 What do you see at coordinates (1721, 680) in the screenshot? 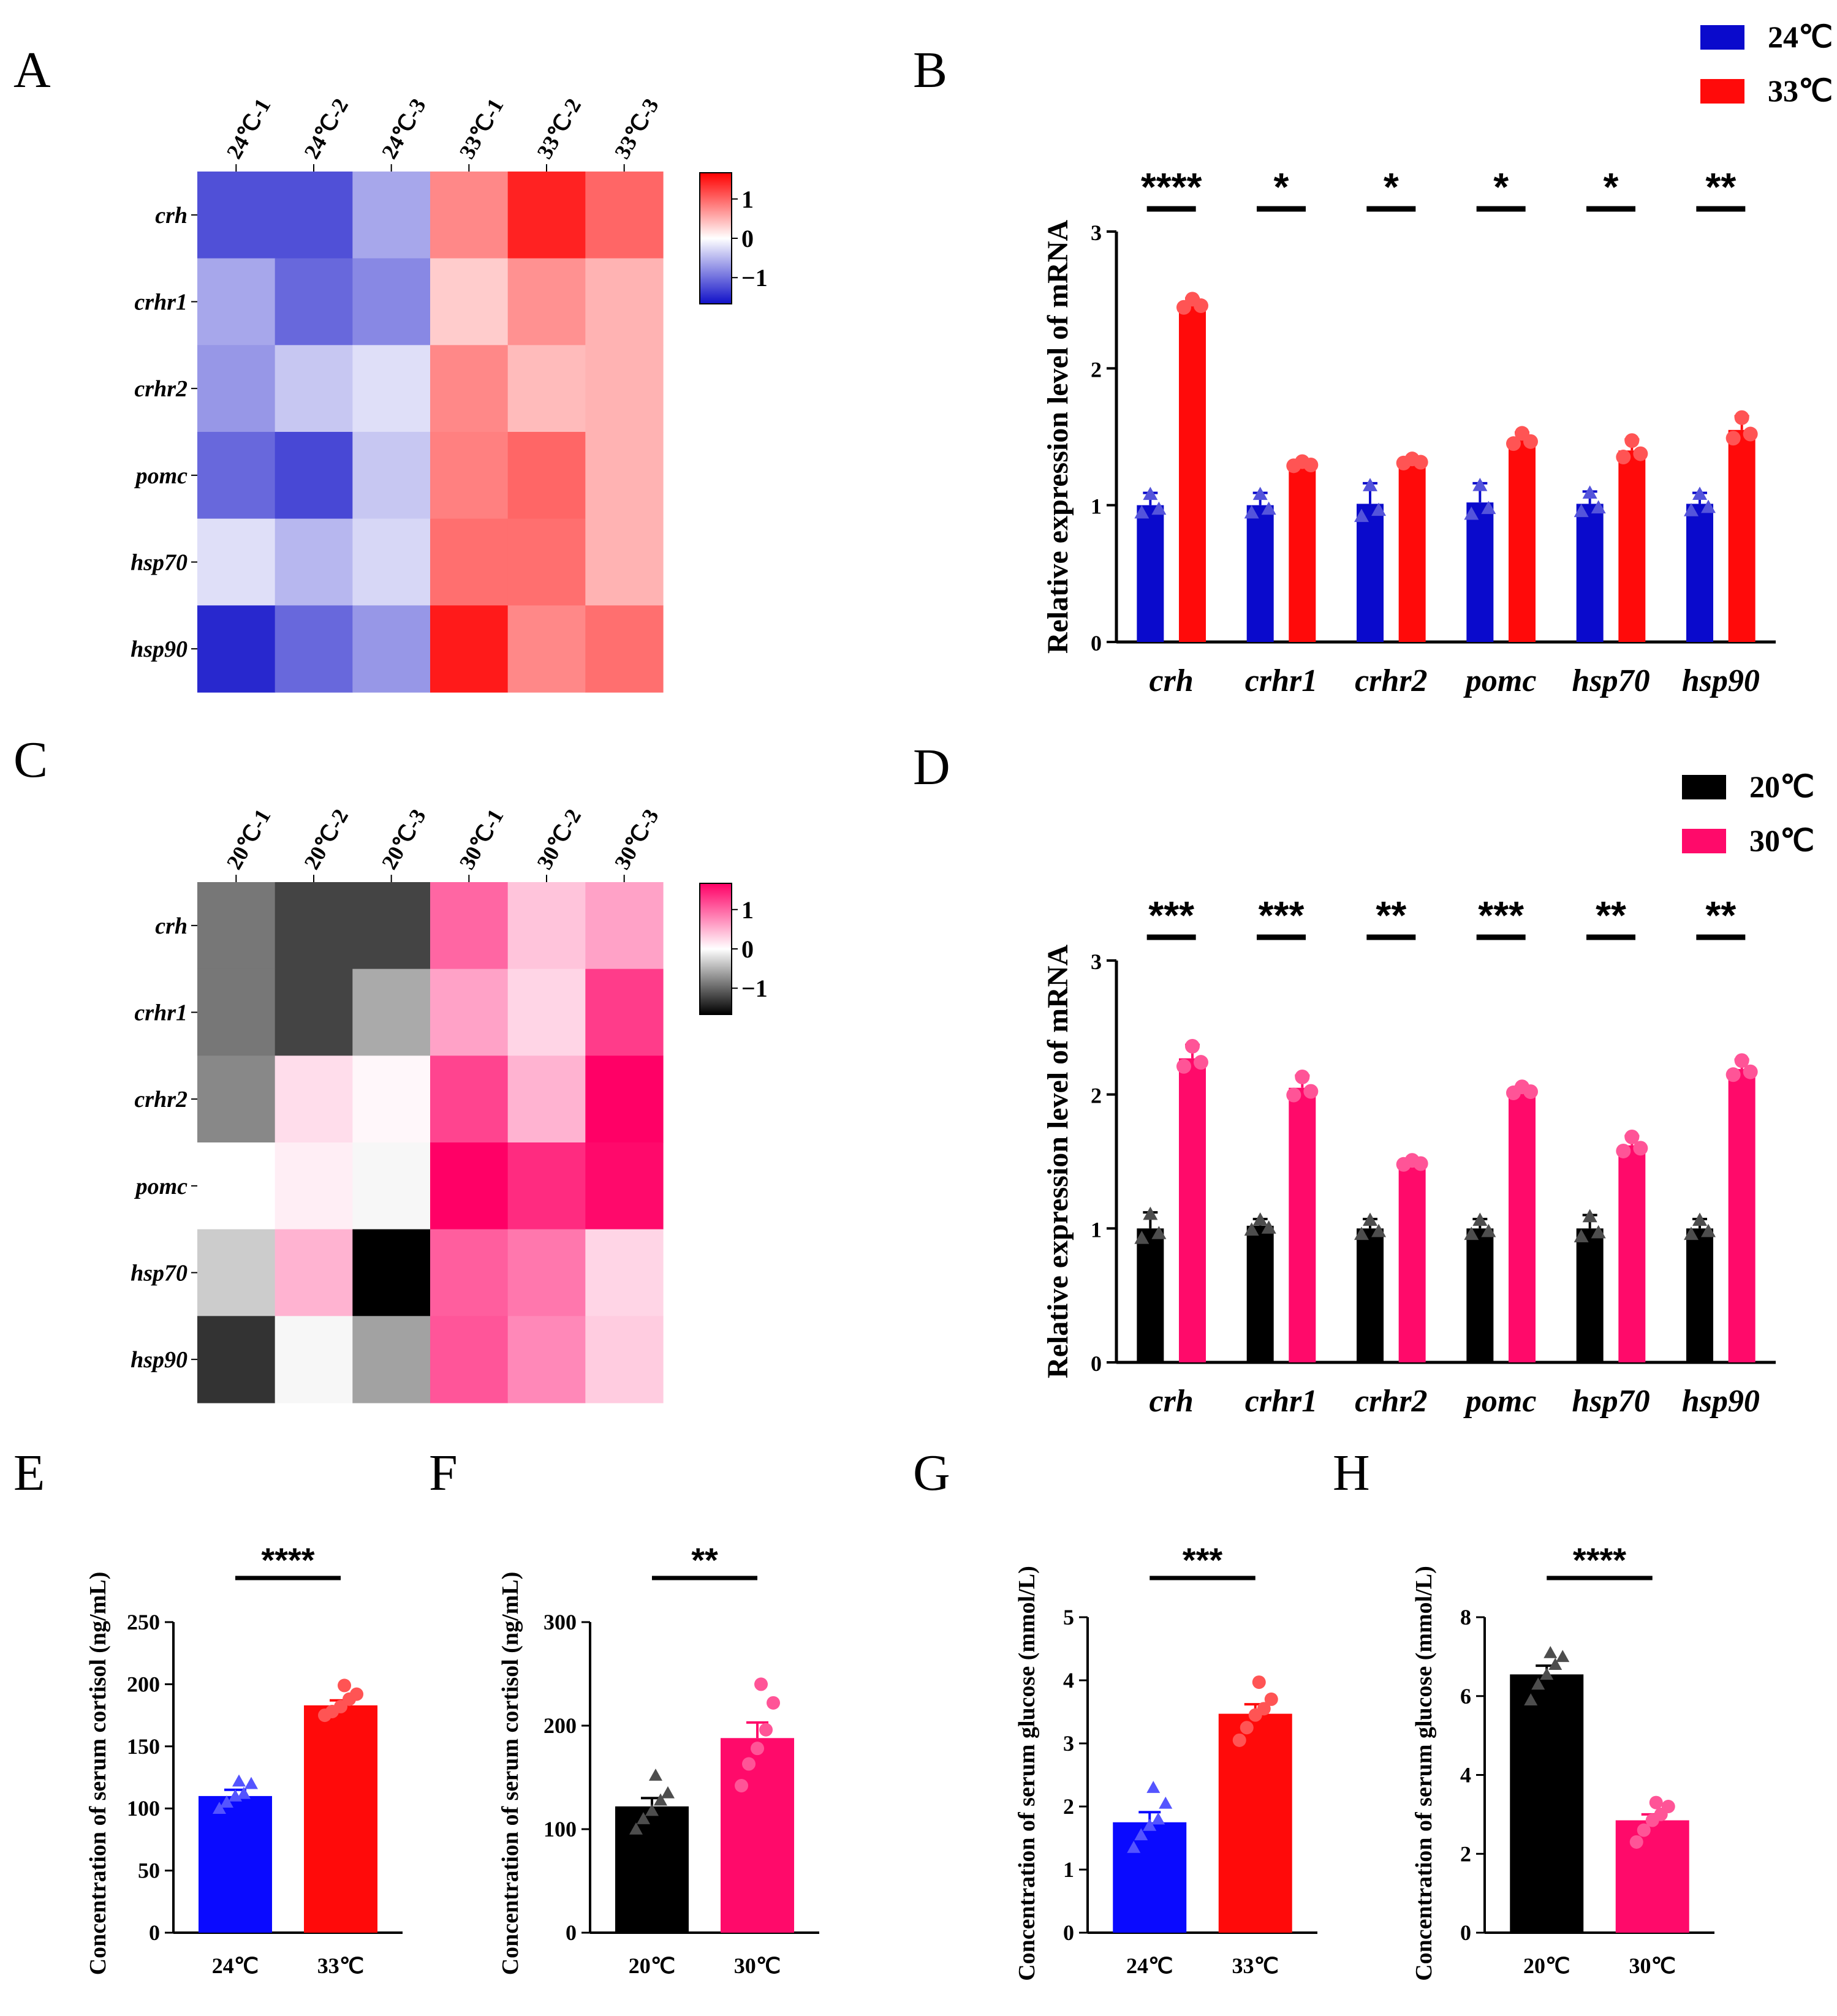
I see `x-tick-label: hsp90` at bounding box center [1721, 680].